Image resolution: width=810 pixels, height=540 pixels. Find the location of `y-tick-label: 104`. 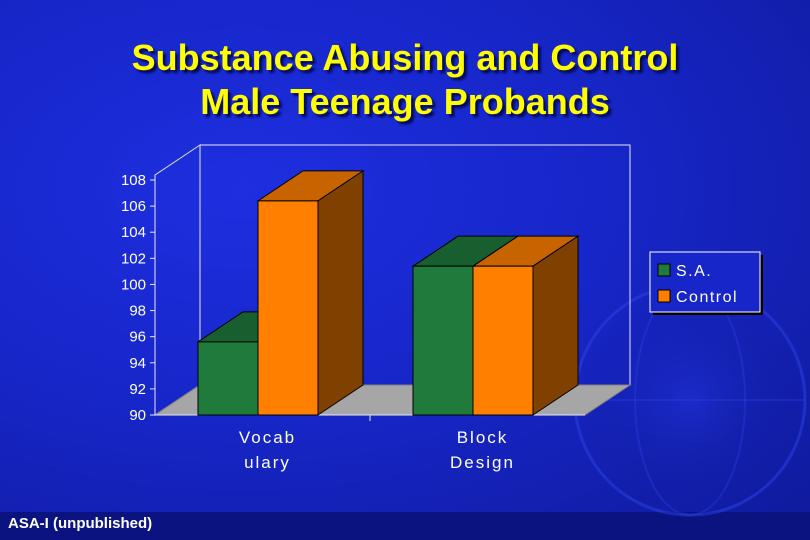

y-tick-label: 104 is located at coordinates (133, 232).